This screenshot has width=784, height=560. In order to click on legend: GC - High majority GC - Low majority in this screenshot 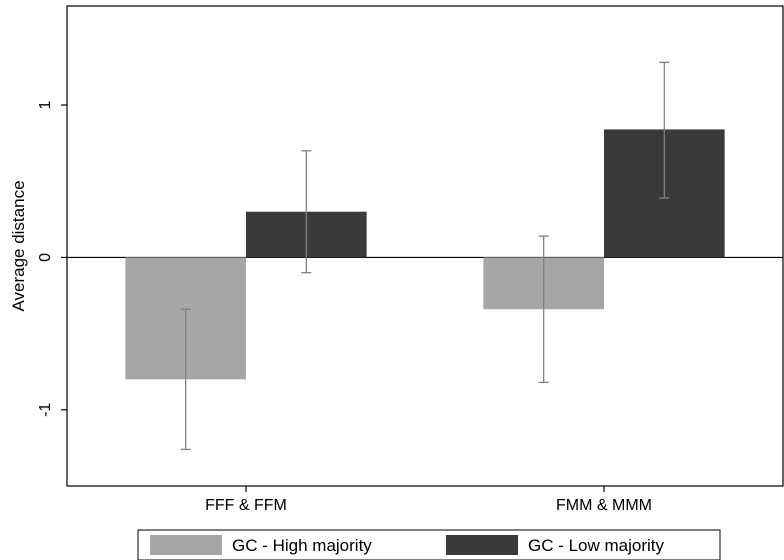, I will do `click(429, 544)`.